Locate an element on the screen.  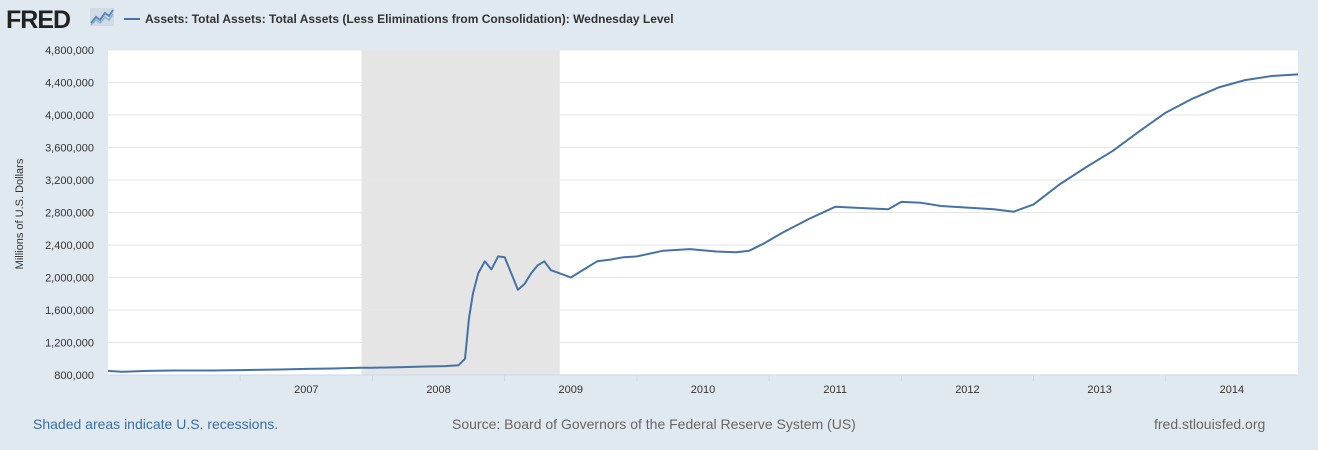
x-tick-label: 2008 is located at coordinates (438, 390).